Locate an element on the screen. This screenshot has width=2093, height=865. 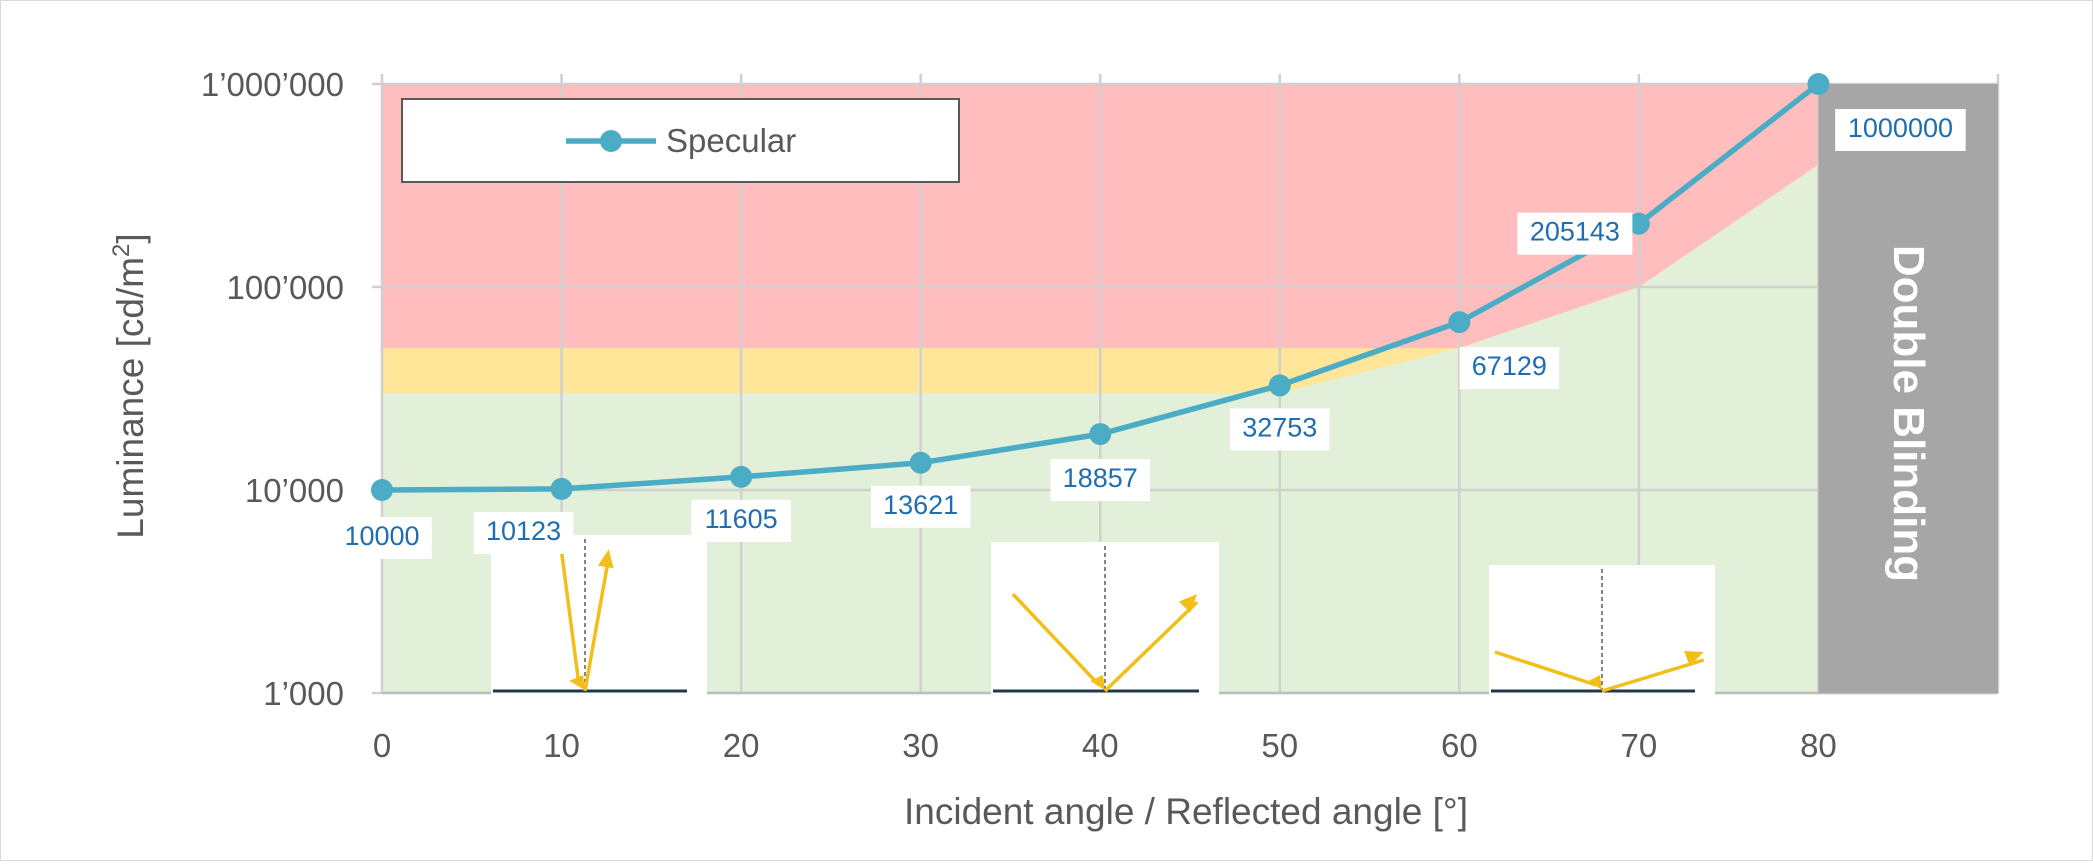
legend: Specular is located at coordinates (680, 140).